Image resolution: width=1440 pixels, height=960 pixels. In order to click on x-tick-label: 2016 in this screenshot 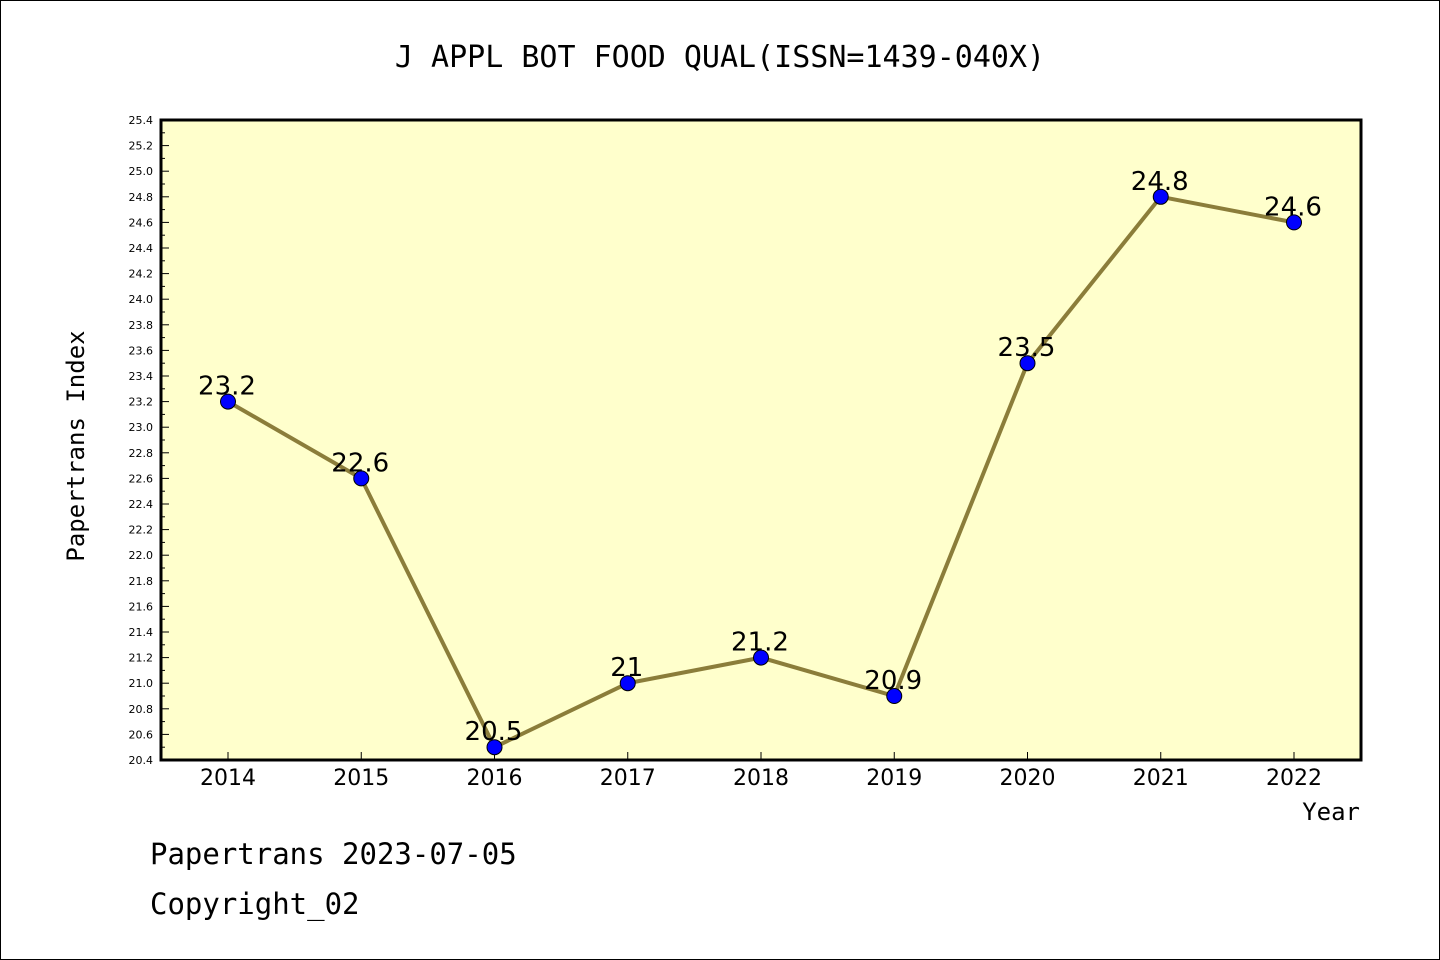, I will do `click(495, 778)`.